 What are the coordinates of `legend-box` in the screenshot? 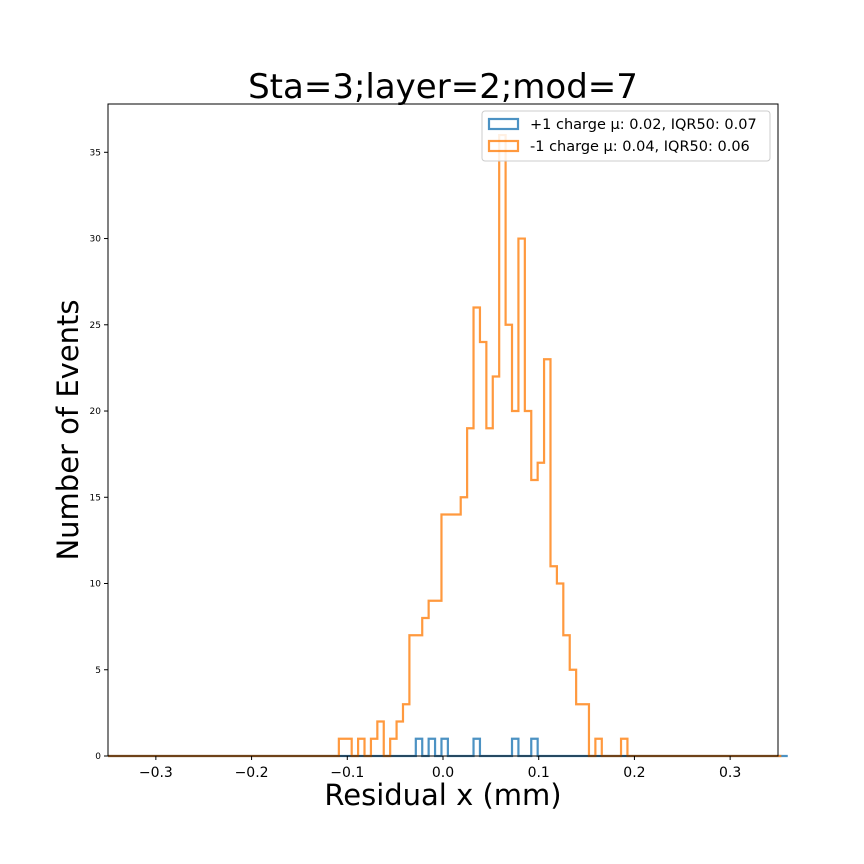 It's located at (626, 136).